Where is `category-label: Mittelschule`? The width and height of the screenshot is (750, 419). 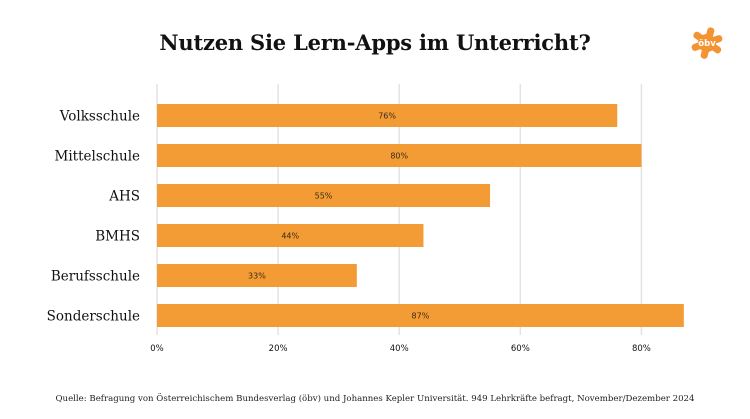
category-label: Mittelschule is located at coordinates (97, 157).